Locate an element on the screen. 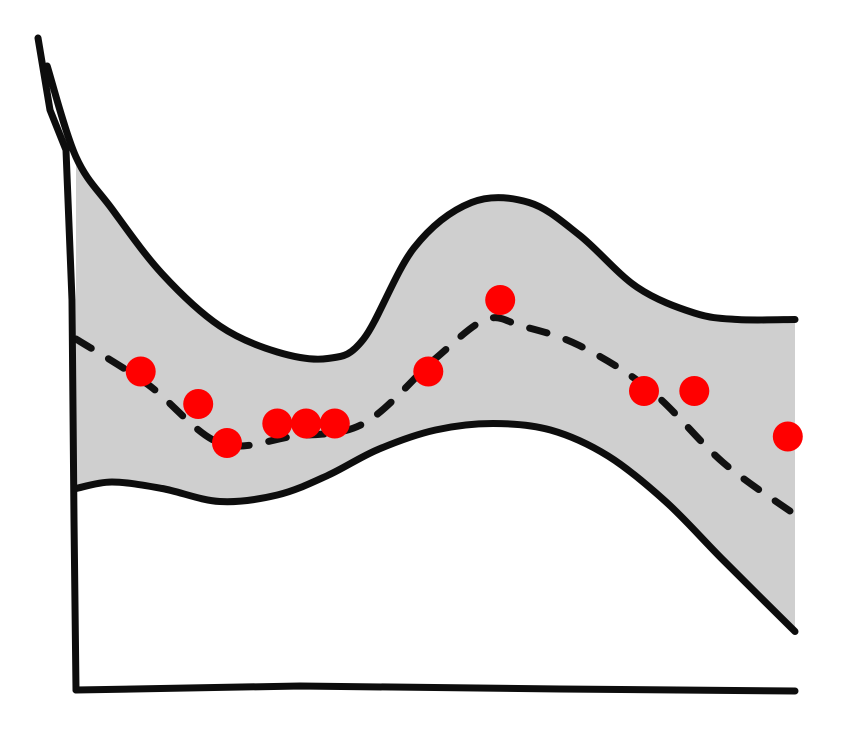 Image resolution: width=856 pixels, height=740 pixels. x-axis is located at coordinates (435, 688).